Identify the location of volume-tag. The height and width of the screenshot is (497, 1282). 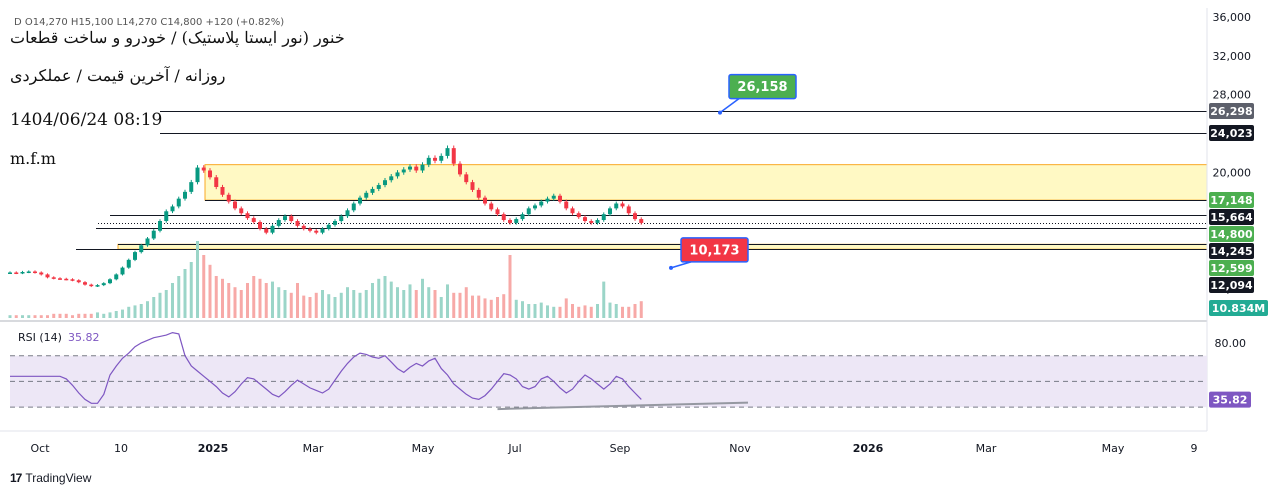
(1238, 308).